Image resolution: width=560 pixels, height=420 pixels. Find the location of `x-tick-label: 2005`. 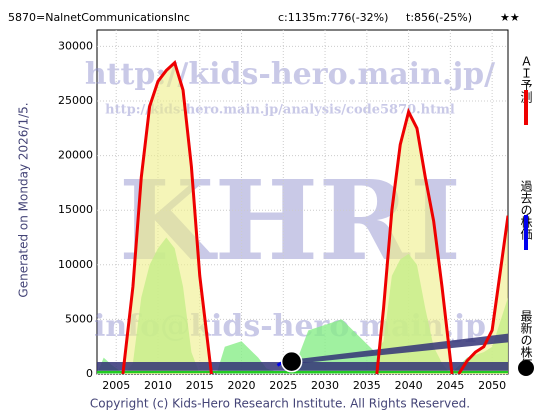

x-tick-label: 2005 is located at coordinates (116, 385).